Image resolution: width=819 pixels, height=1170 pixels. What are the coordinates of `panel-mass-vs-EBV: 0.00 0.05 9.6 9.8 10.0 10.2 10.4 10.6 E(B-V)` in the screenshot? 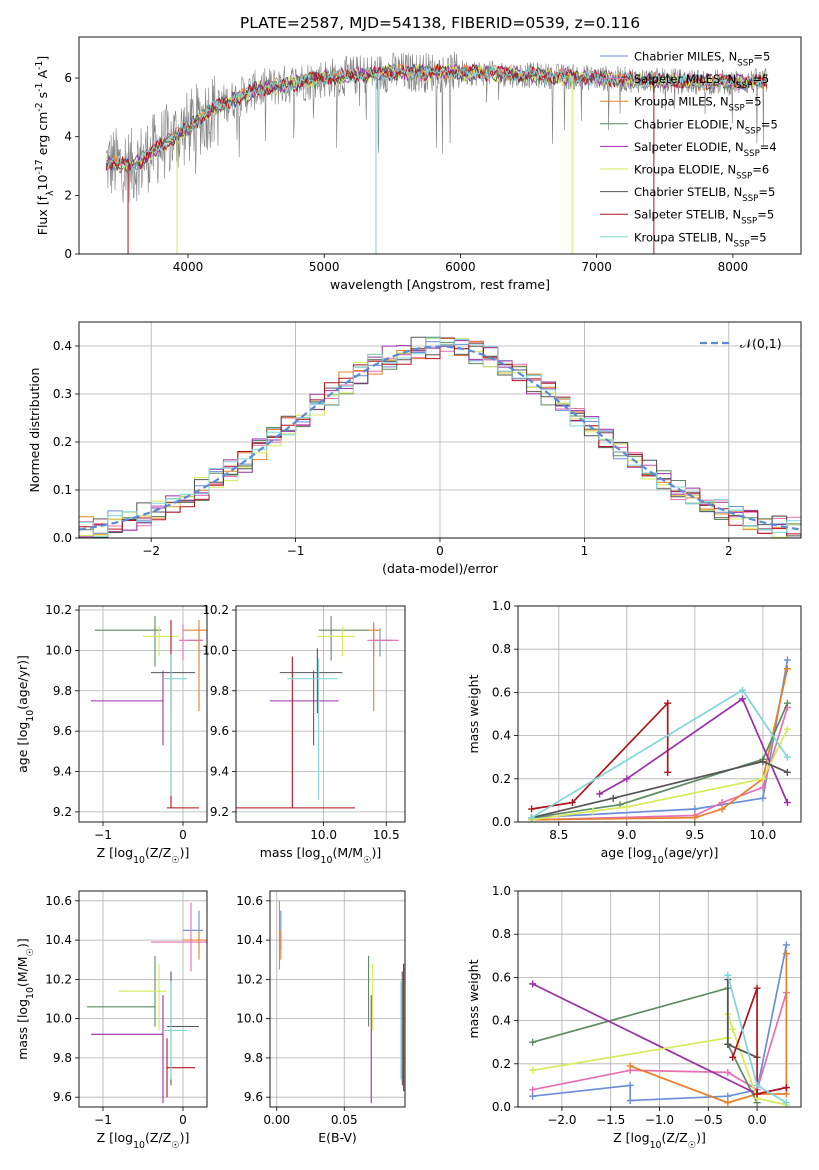 It's located at (321, 1017).